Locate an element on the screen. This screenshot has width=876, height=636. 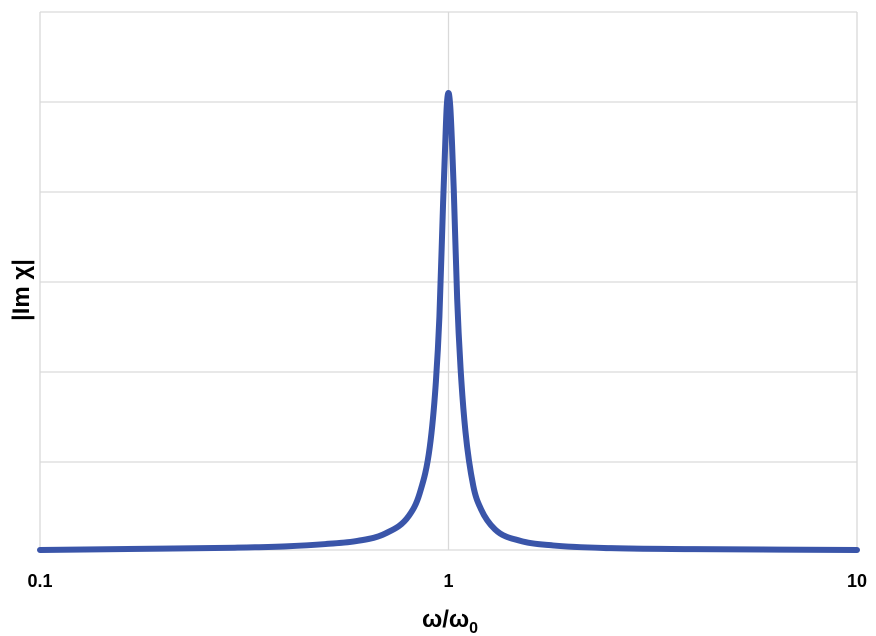
x-axis-title-subscript: 0 is located at coordinates (473, 628).